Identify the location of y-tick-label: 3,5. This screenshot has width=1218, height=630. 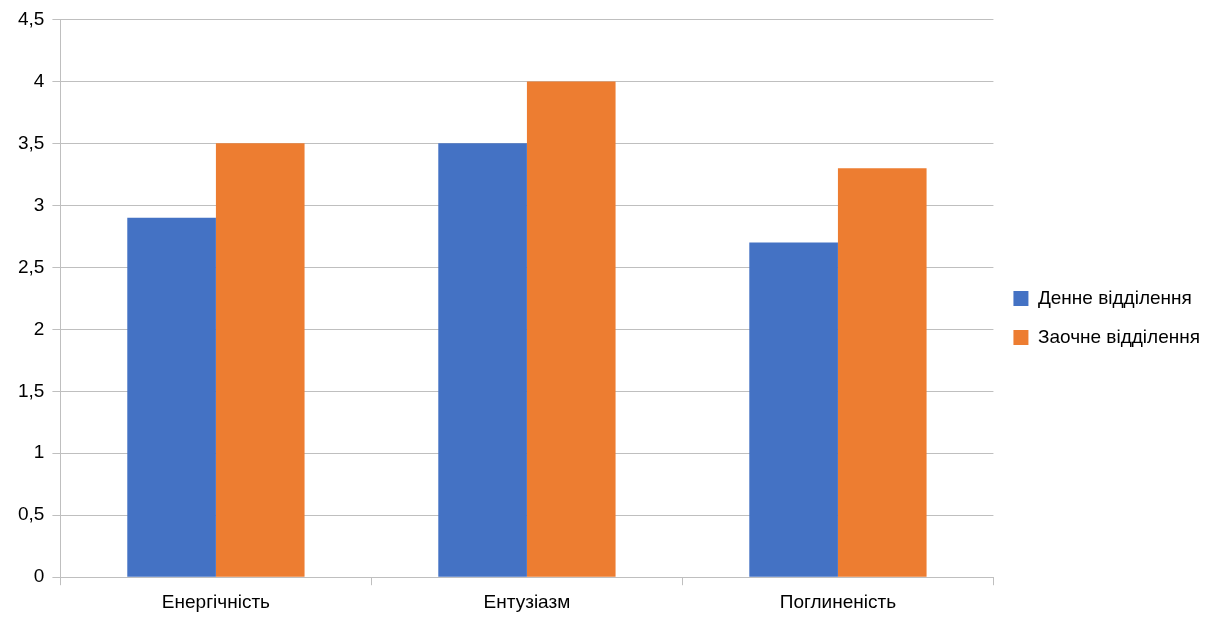
(31, 142).